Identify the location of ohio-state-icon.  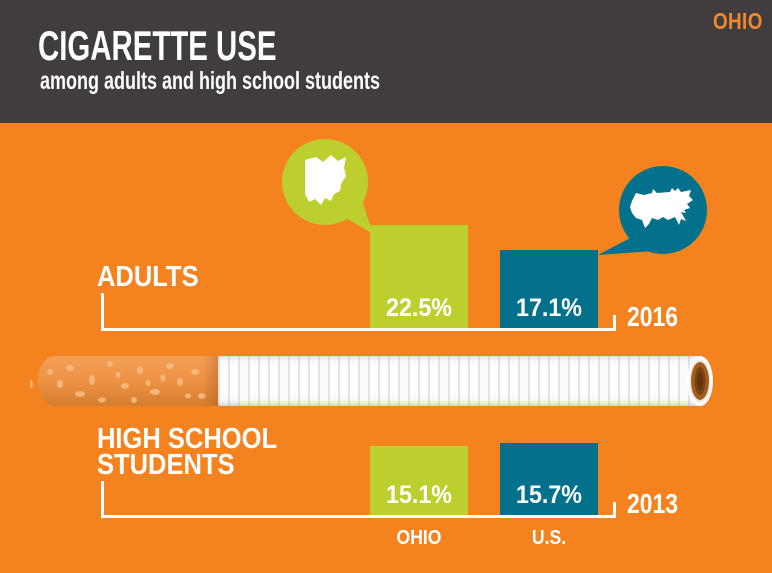
(325, 180).